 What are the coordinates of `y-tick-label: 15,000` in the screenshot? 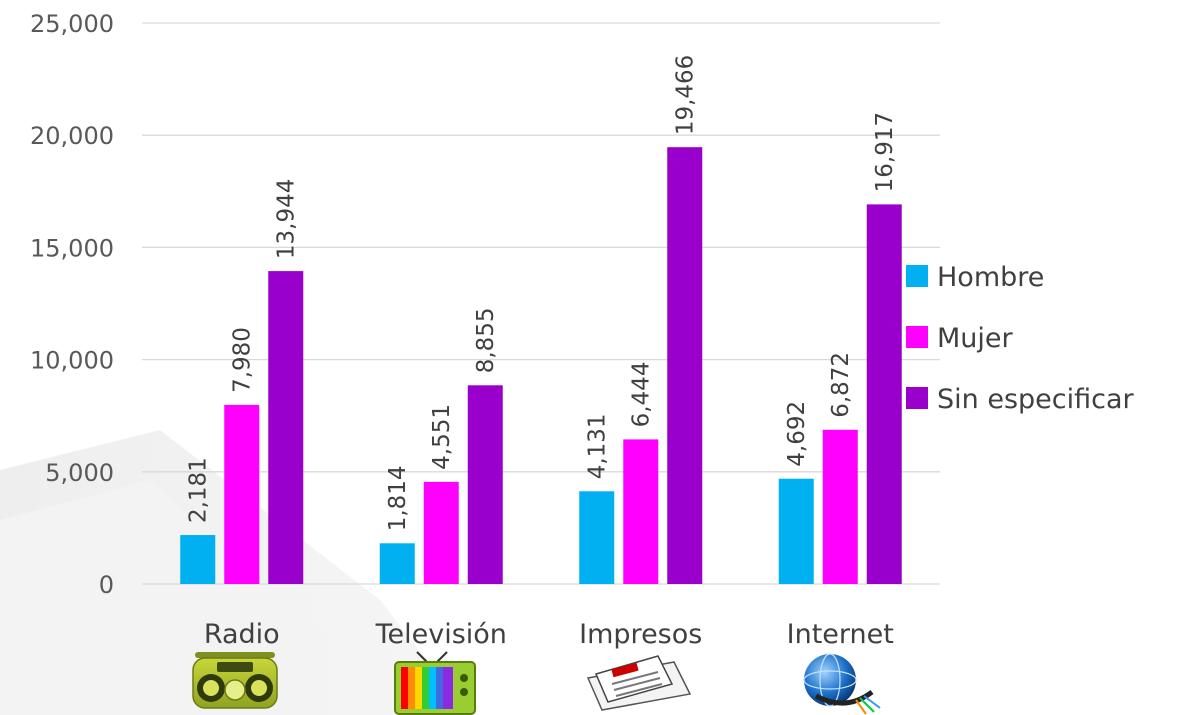 It's located at (72, 248).